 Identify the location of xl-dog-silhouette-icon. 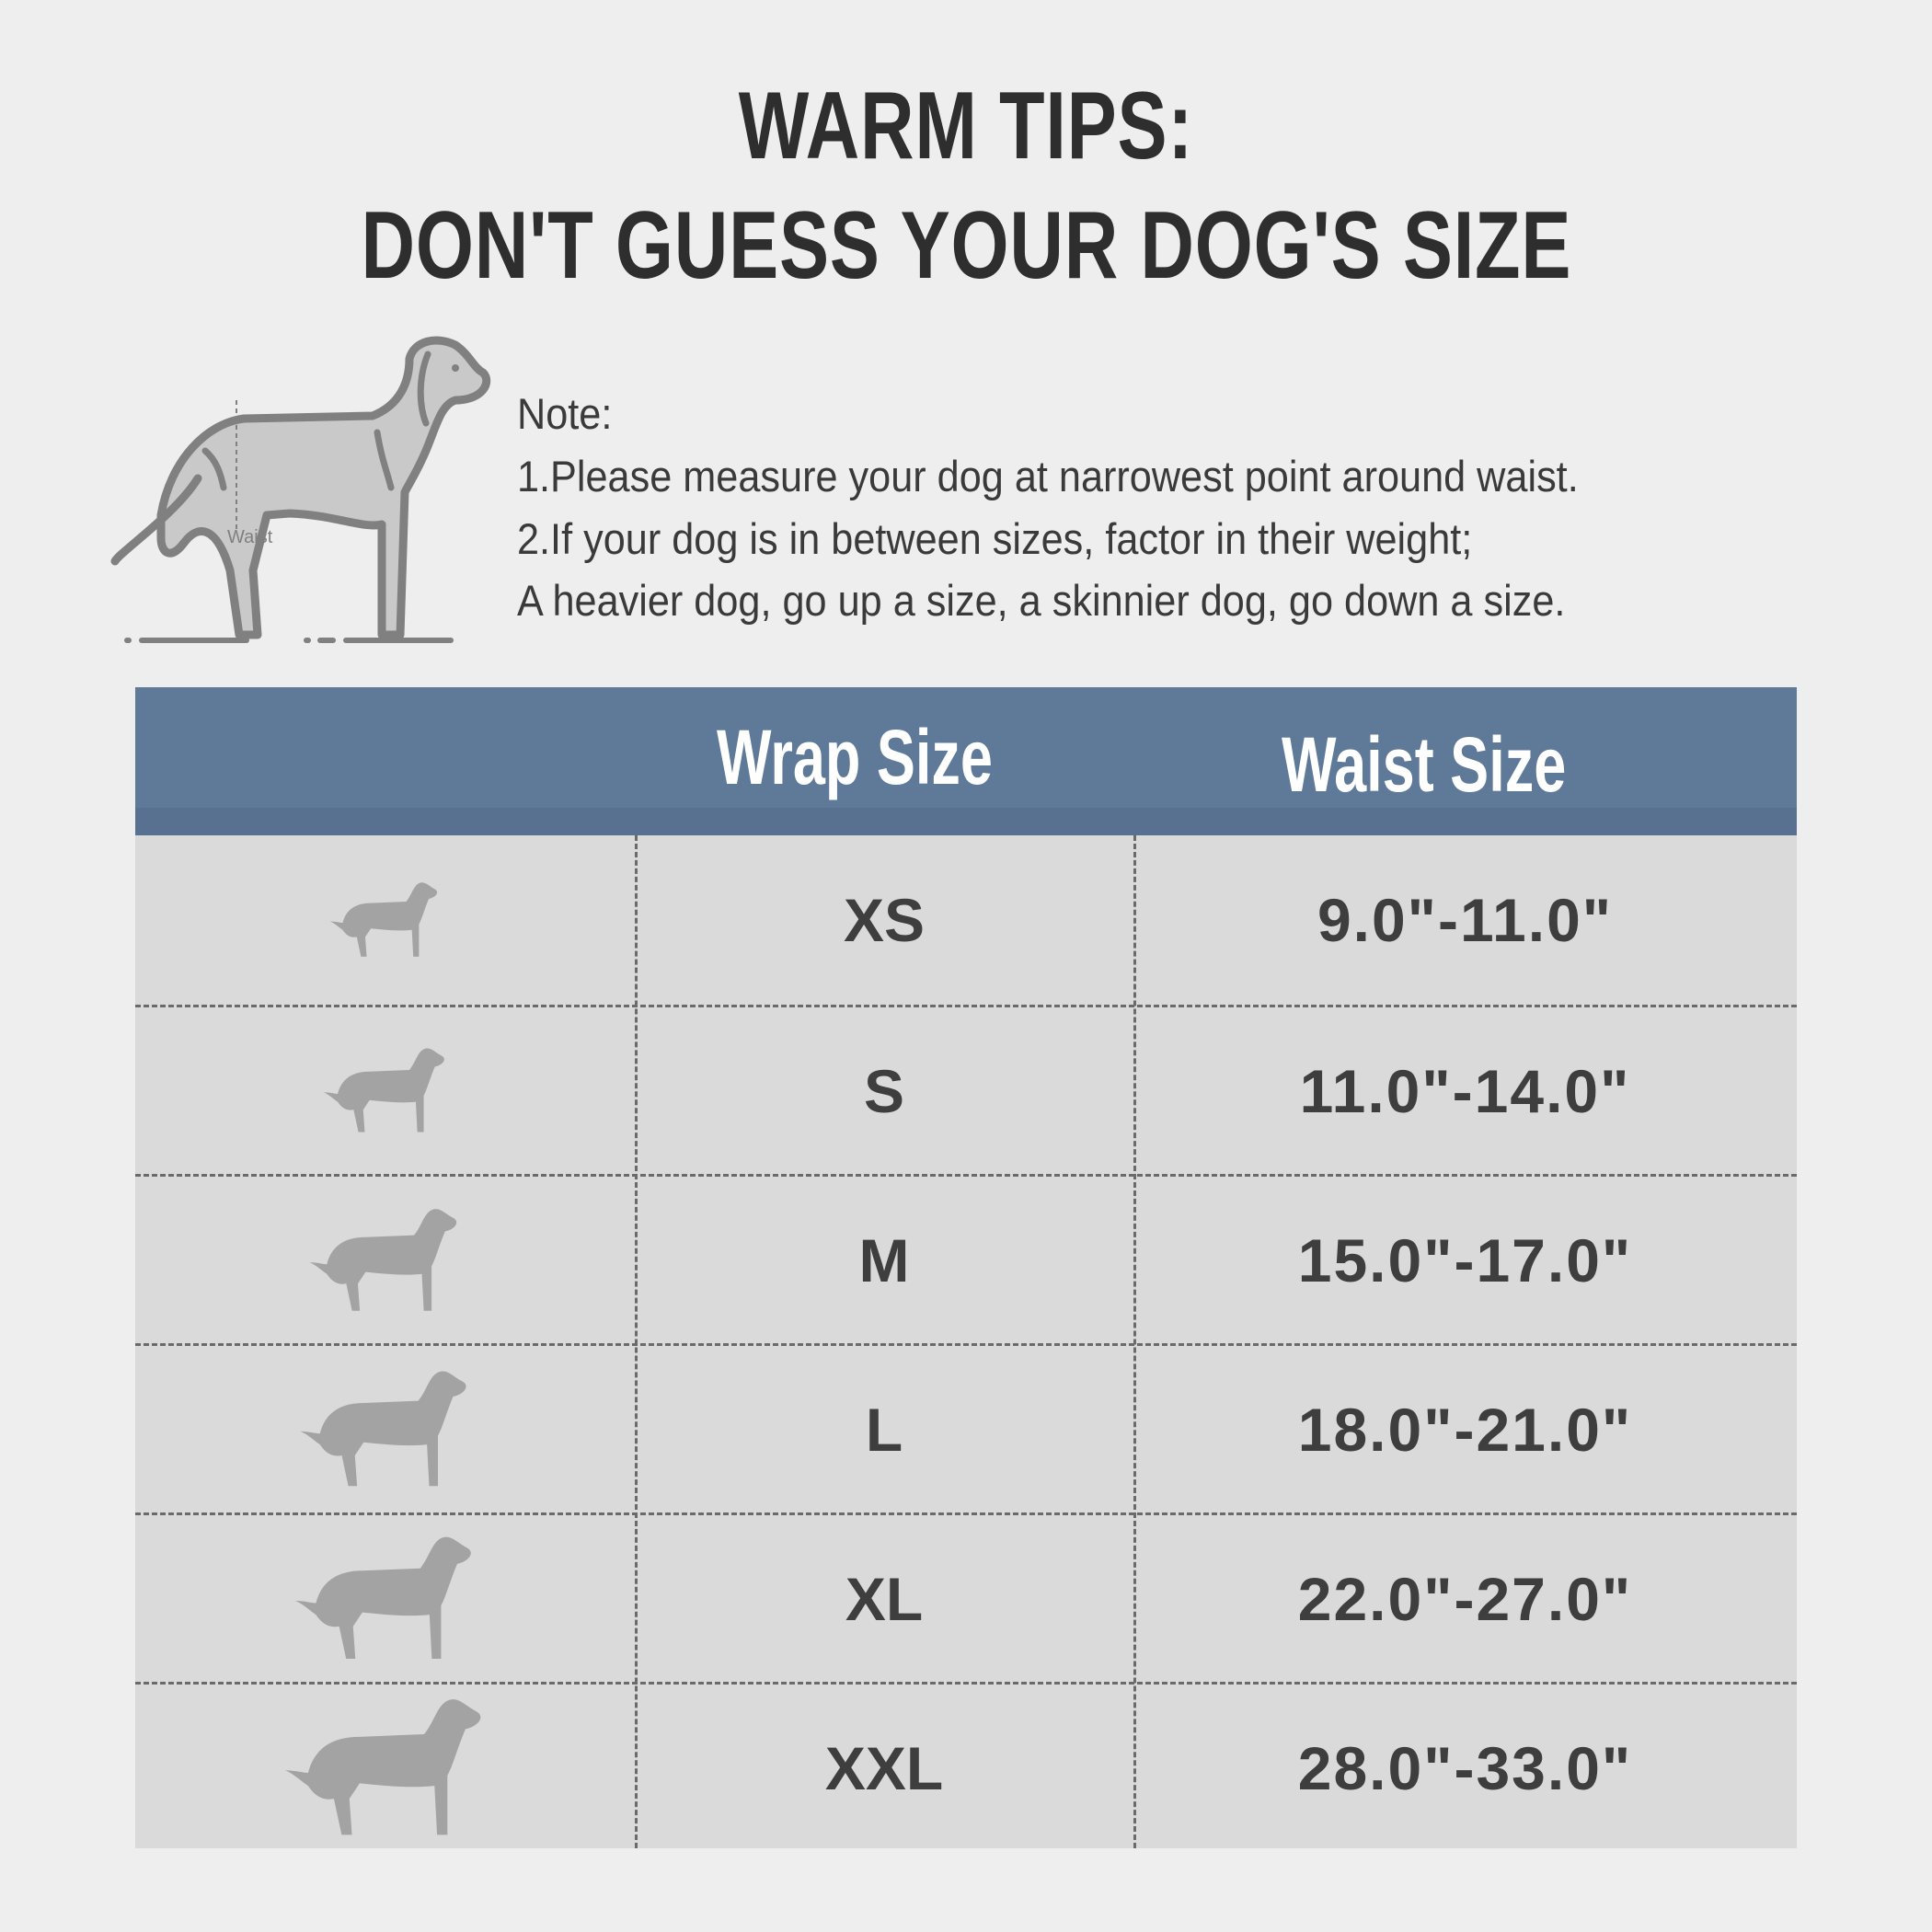
(382, 1597).